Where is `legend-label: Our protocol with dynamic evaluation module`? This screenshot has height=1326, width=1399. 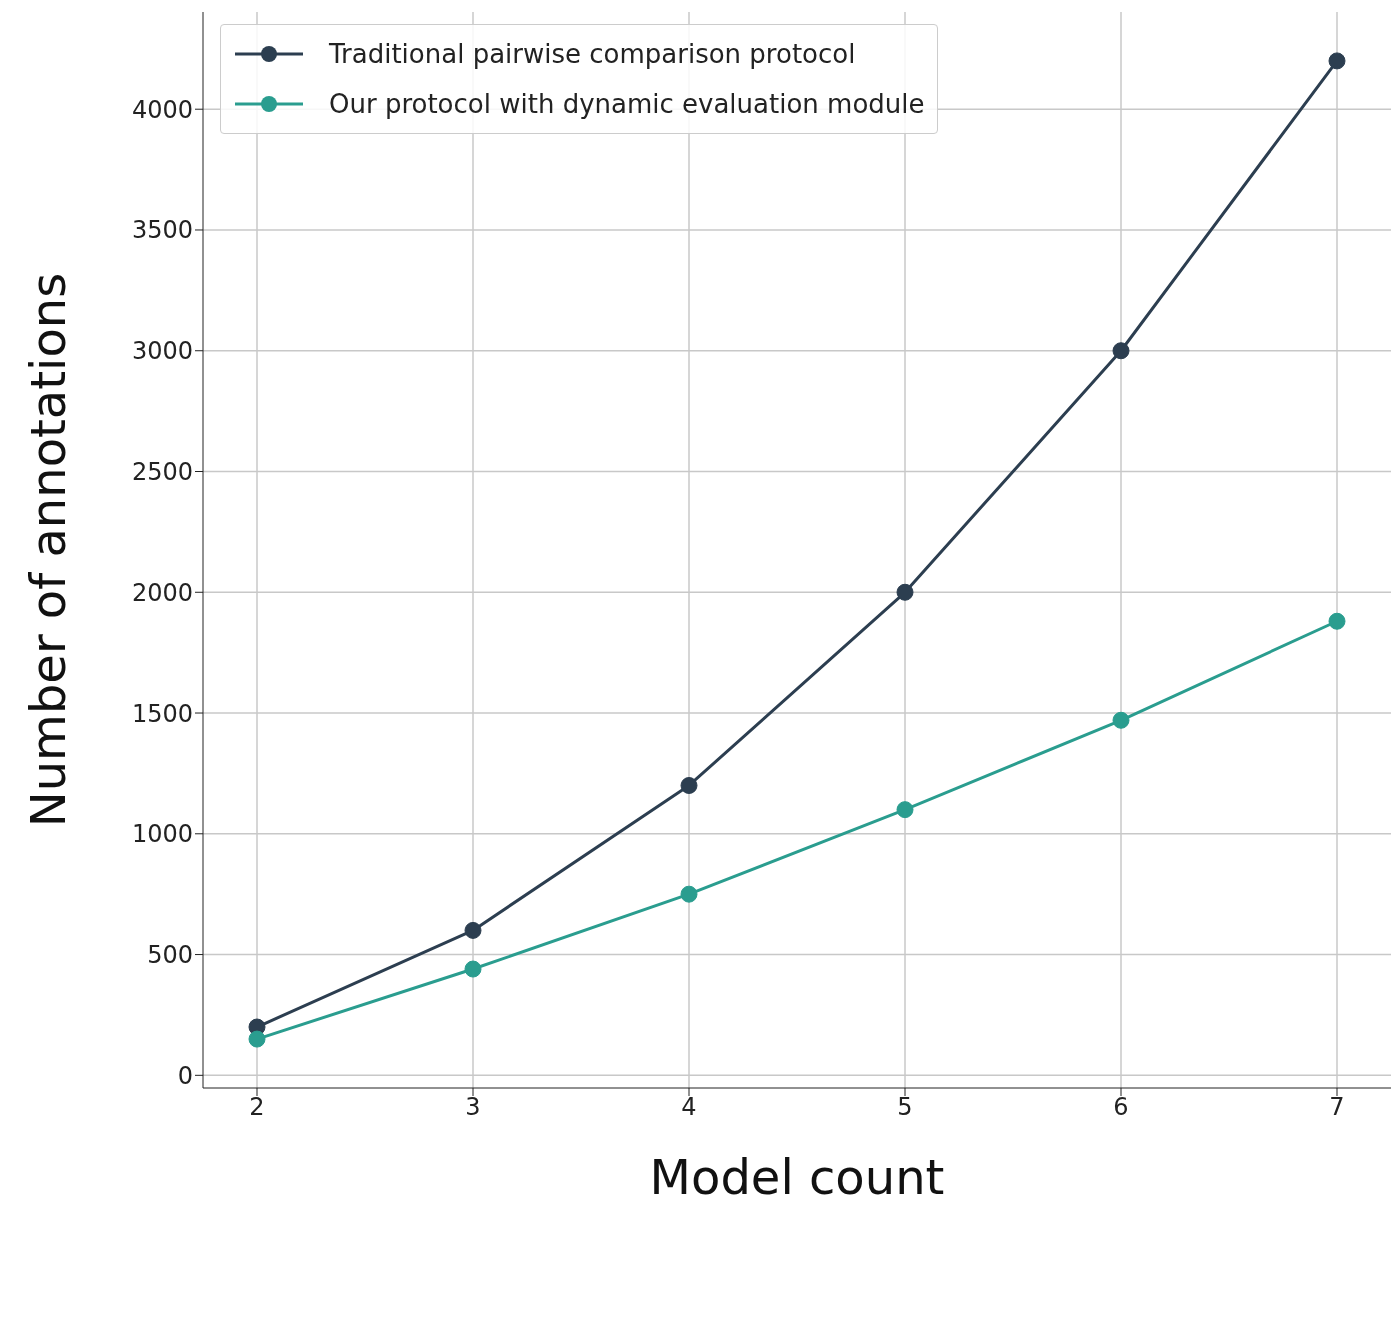 legend-label: Our protocol with dynamic evaluation module is located at coordinates (627, 104).